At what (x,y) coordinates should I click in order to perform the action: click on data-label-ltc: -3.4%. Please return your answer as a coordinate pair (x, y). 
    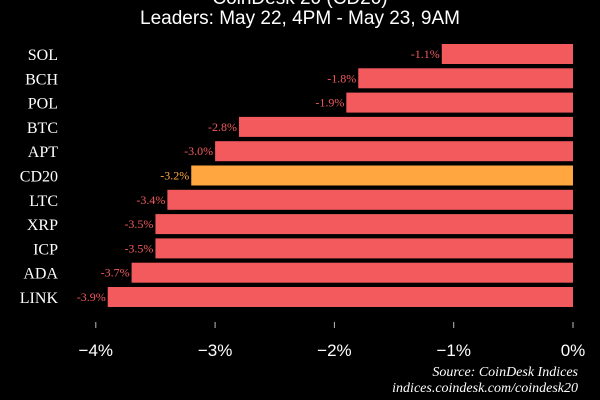
    Looking at the image, I should click on (150, 200).